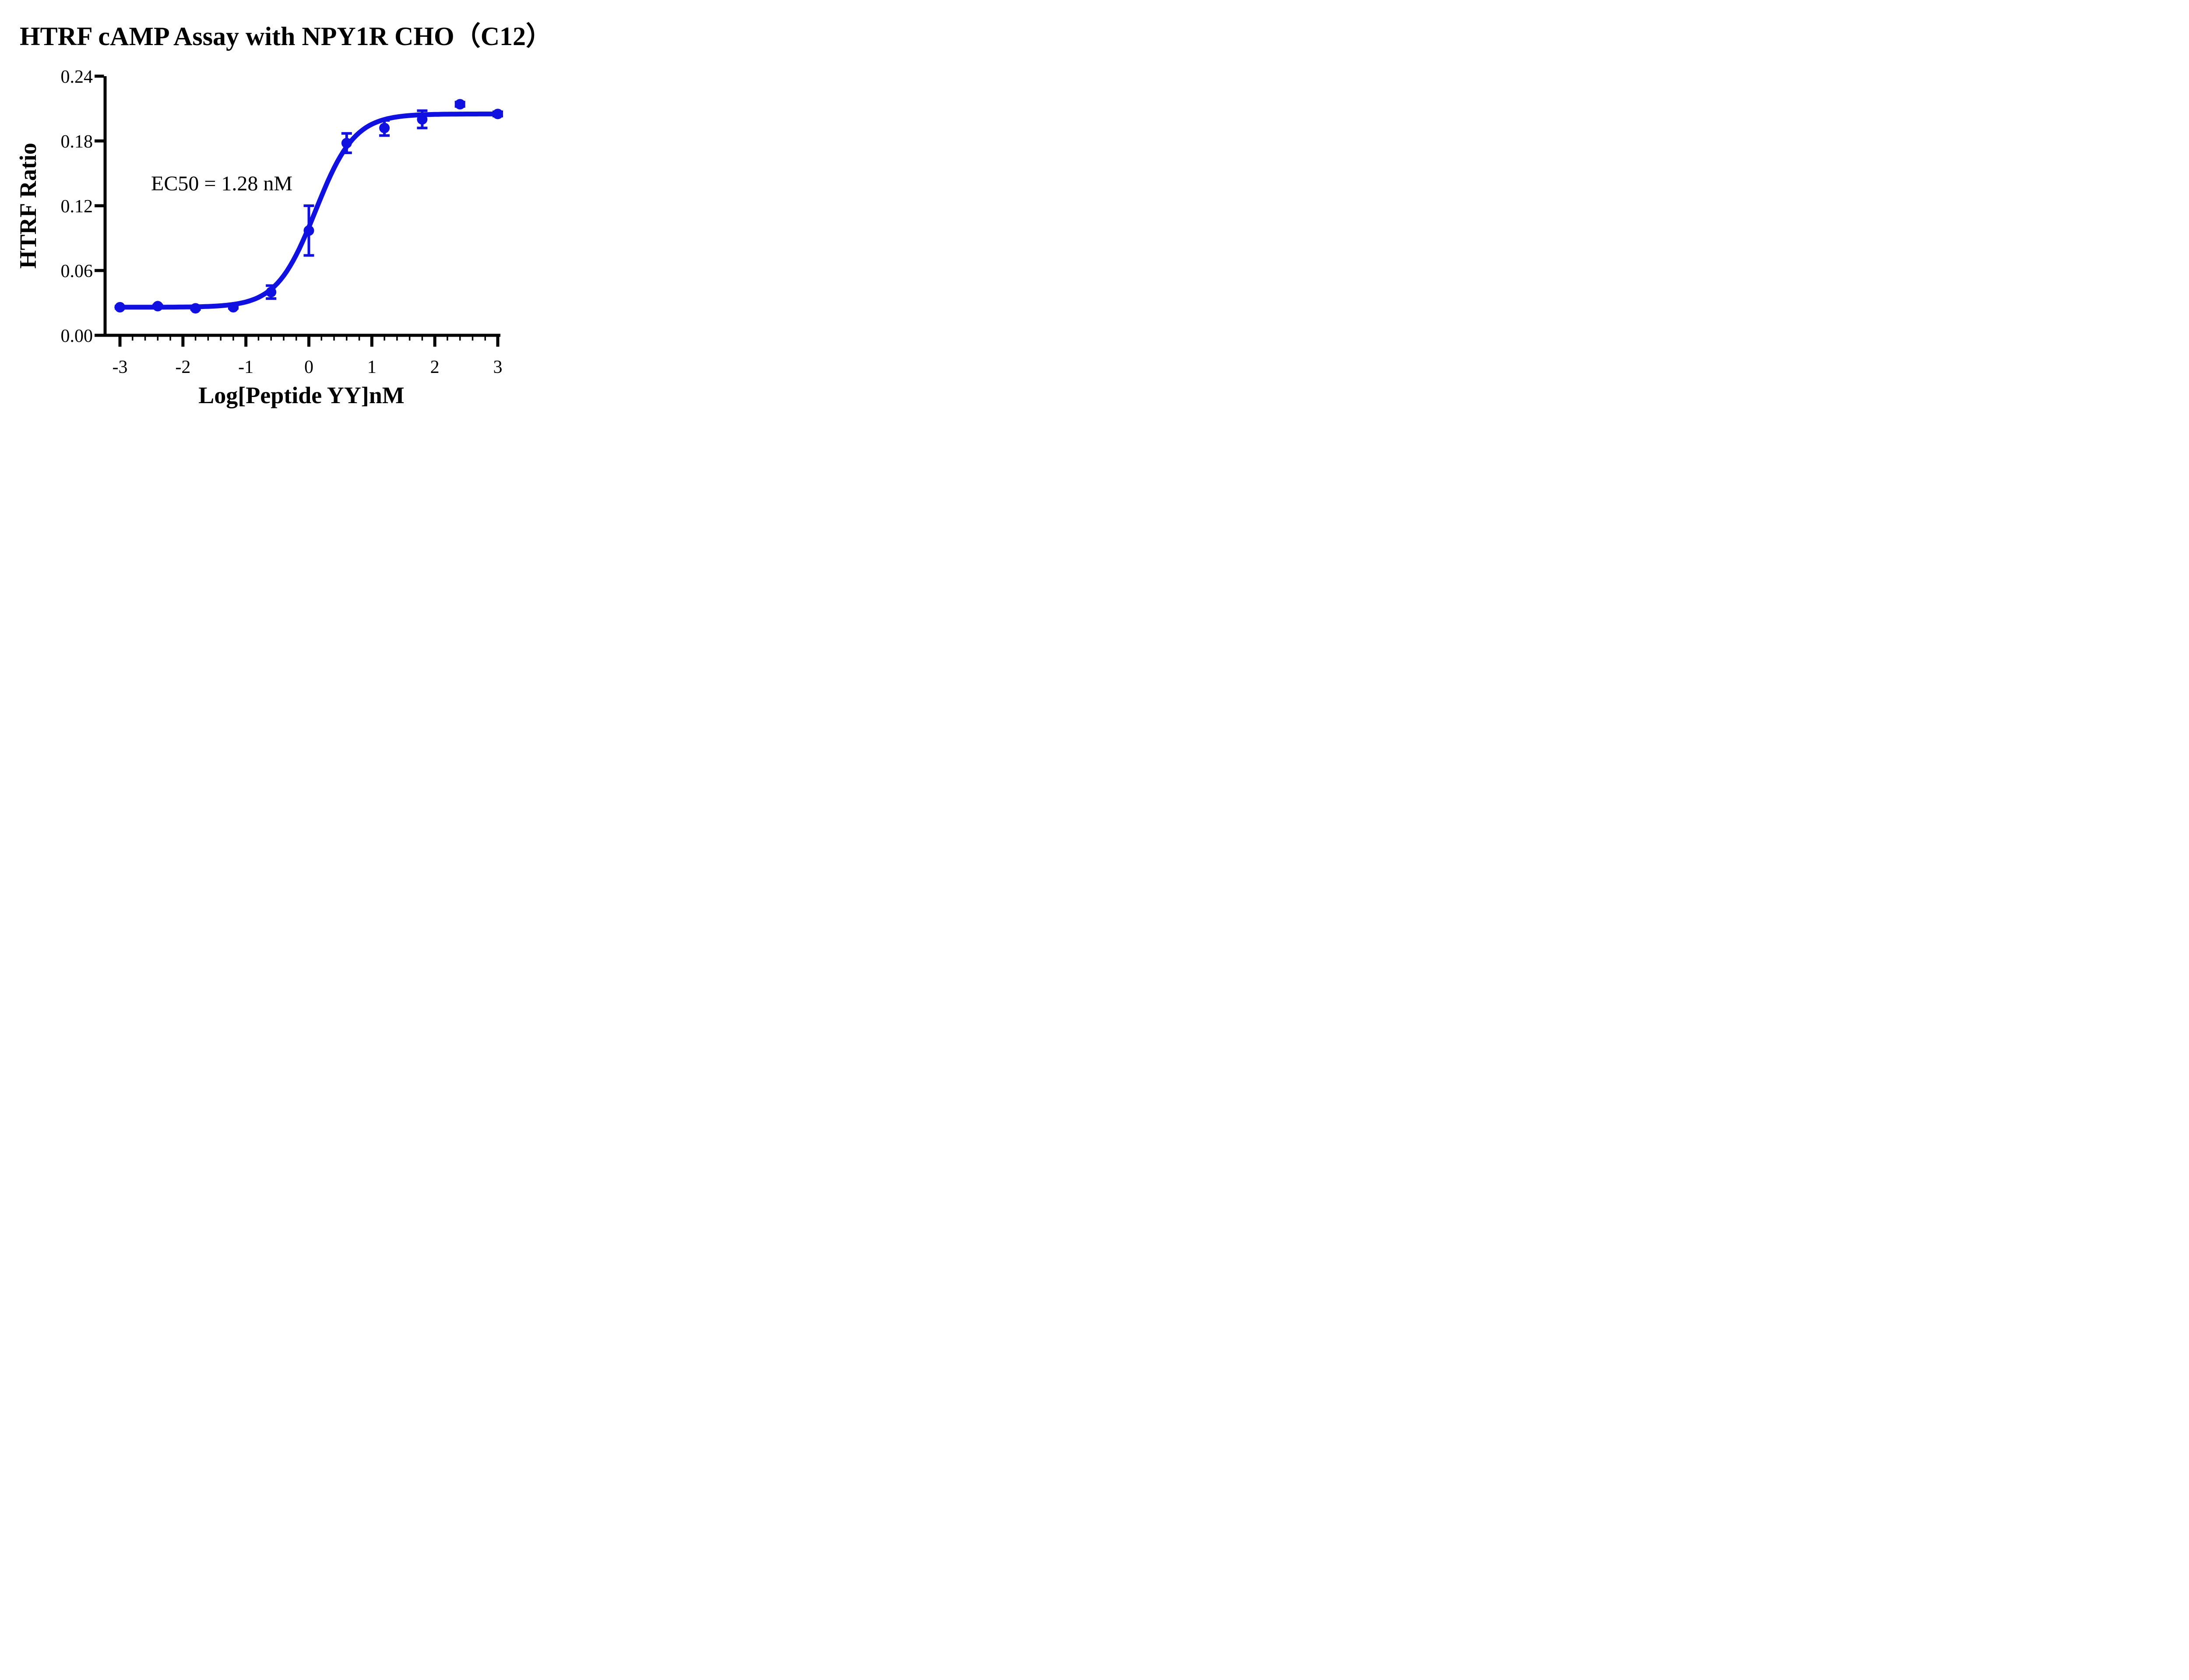 The image size is (2189, 1680). What do you see at coordinates (121, 367) in the screenshot?
I see `x-tick-label: -3` at bounding box center [121, 367].